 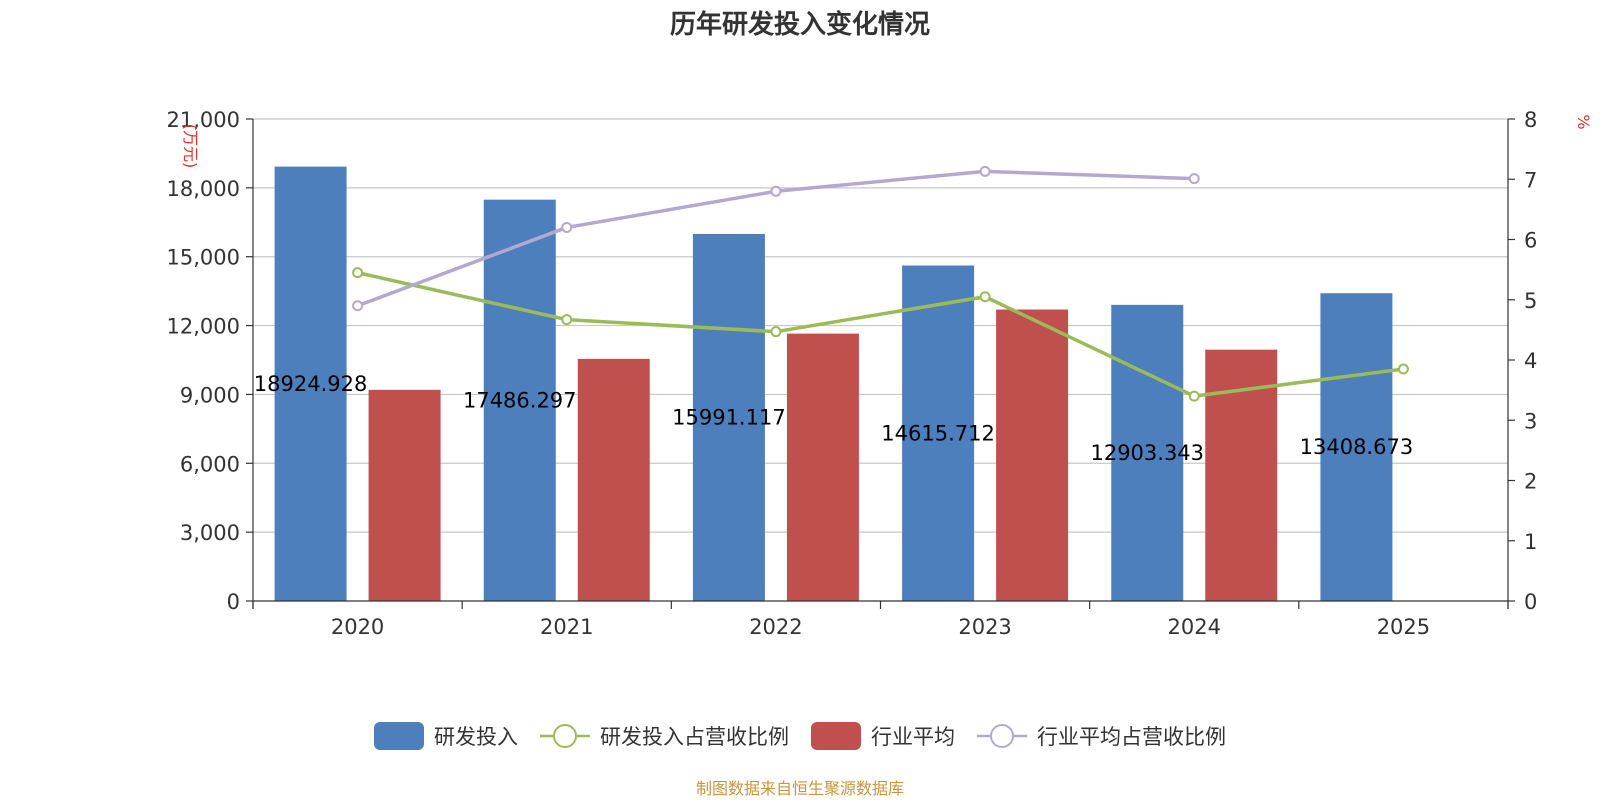 What do you see at coordinates (694, 737) in the screenshot?
I see `legend-label: 研发投入占营收比例` at bounding box center [694, 737].